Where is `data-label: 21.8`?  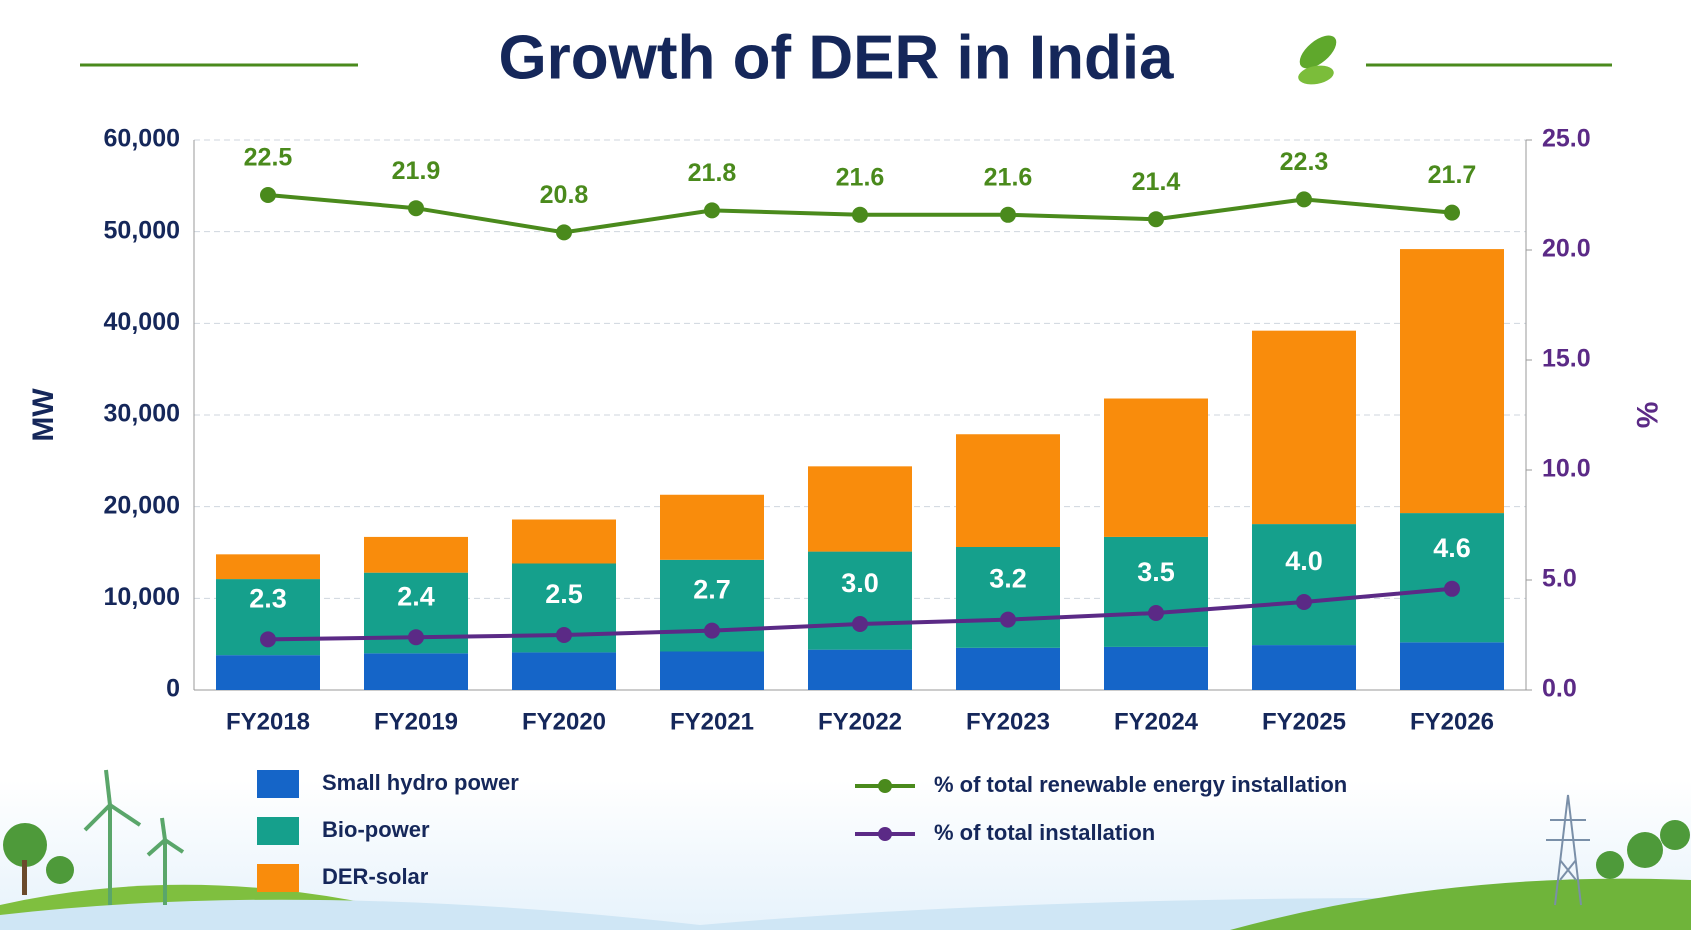
data-label: 21.8 is located at coordinates (712, 173).